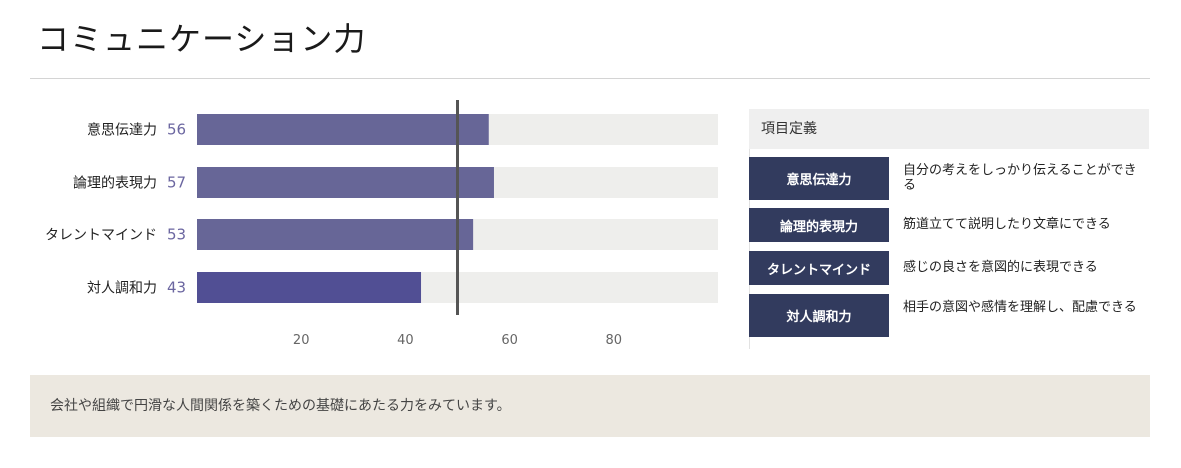 This screenshot has height=468, width=1181. I want to click on title-divider, so click(590, 78).